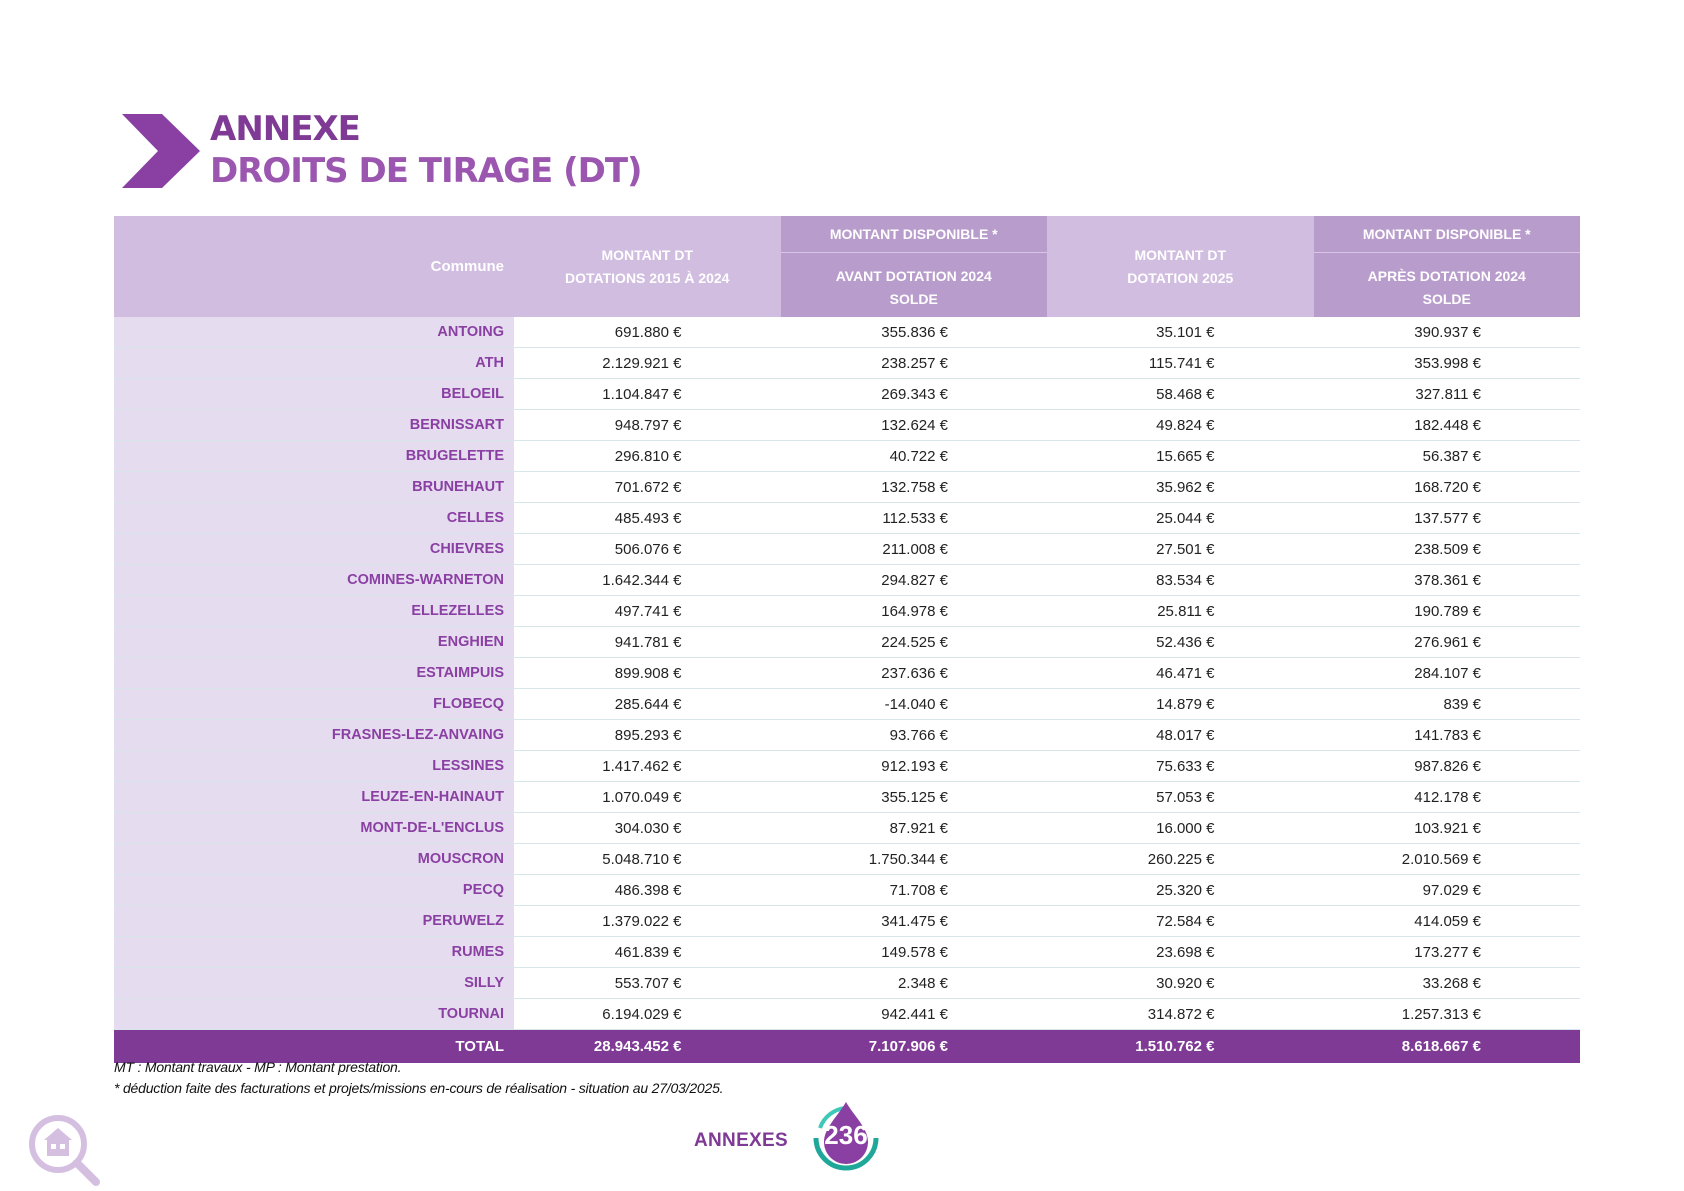 This screenshot has width=1684, height=1191. I want to click on header-col3: MONTANT DT DOTATION 2025, so click(1180, 266).